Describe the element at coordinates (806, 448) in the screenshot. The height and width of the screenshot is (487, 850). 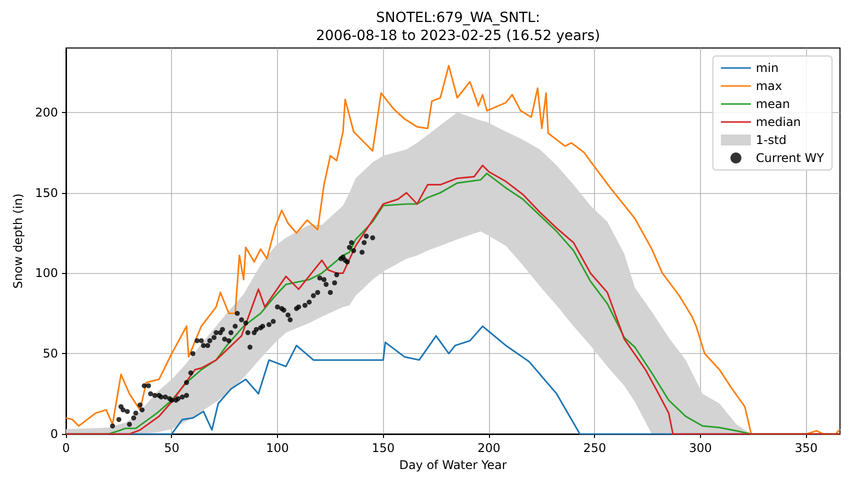
I see `x-tick-label: 350` at that location.